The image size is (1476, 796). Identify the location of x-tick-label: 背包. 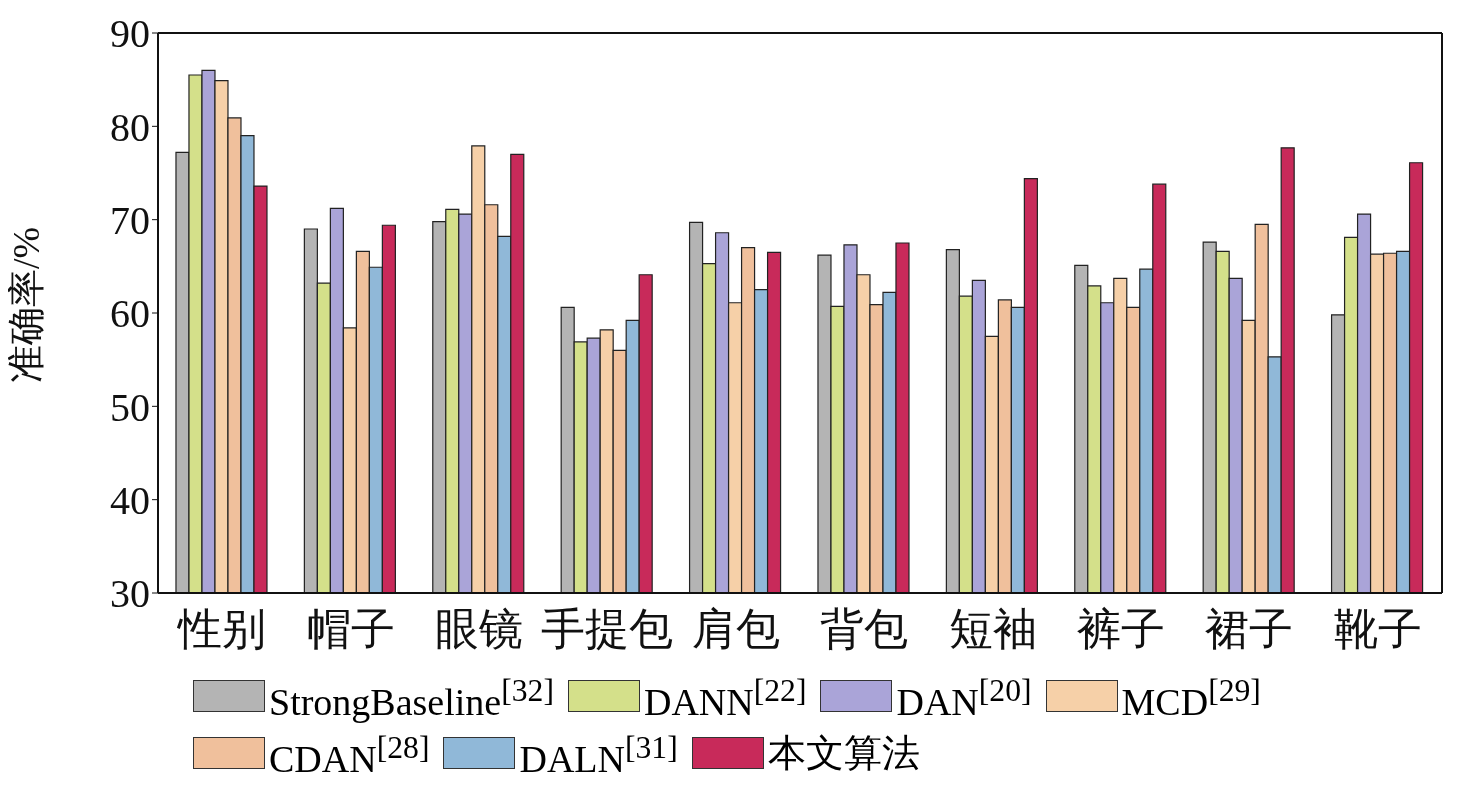
(864, 630).